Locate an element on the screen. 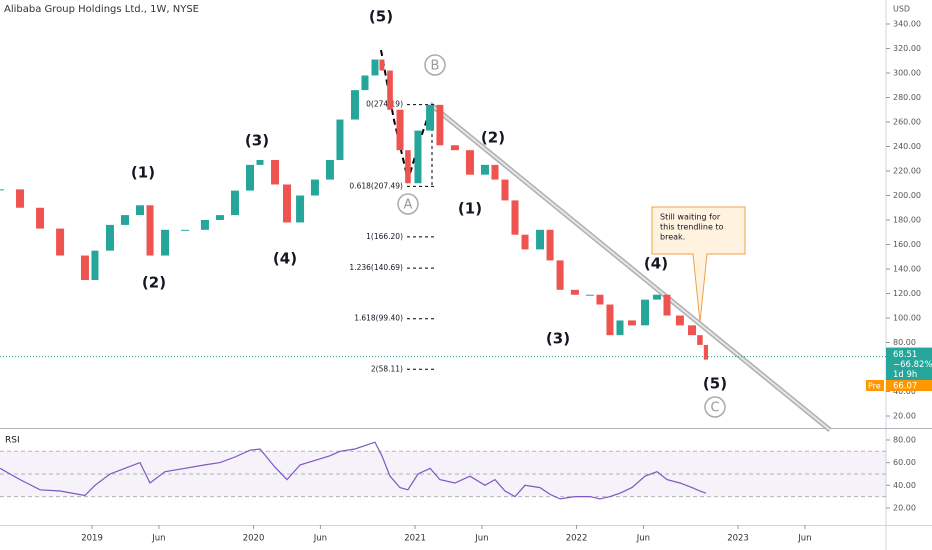  x-tick-label: 2019 is located at coordinates (92, 539).